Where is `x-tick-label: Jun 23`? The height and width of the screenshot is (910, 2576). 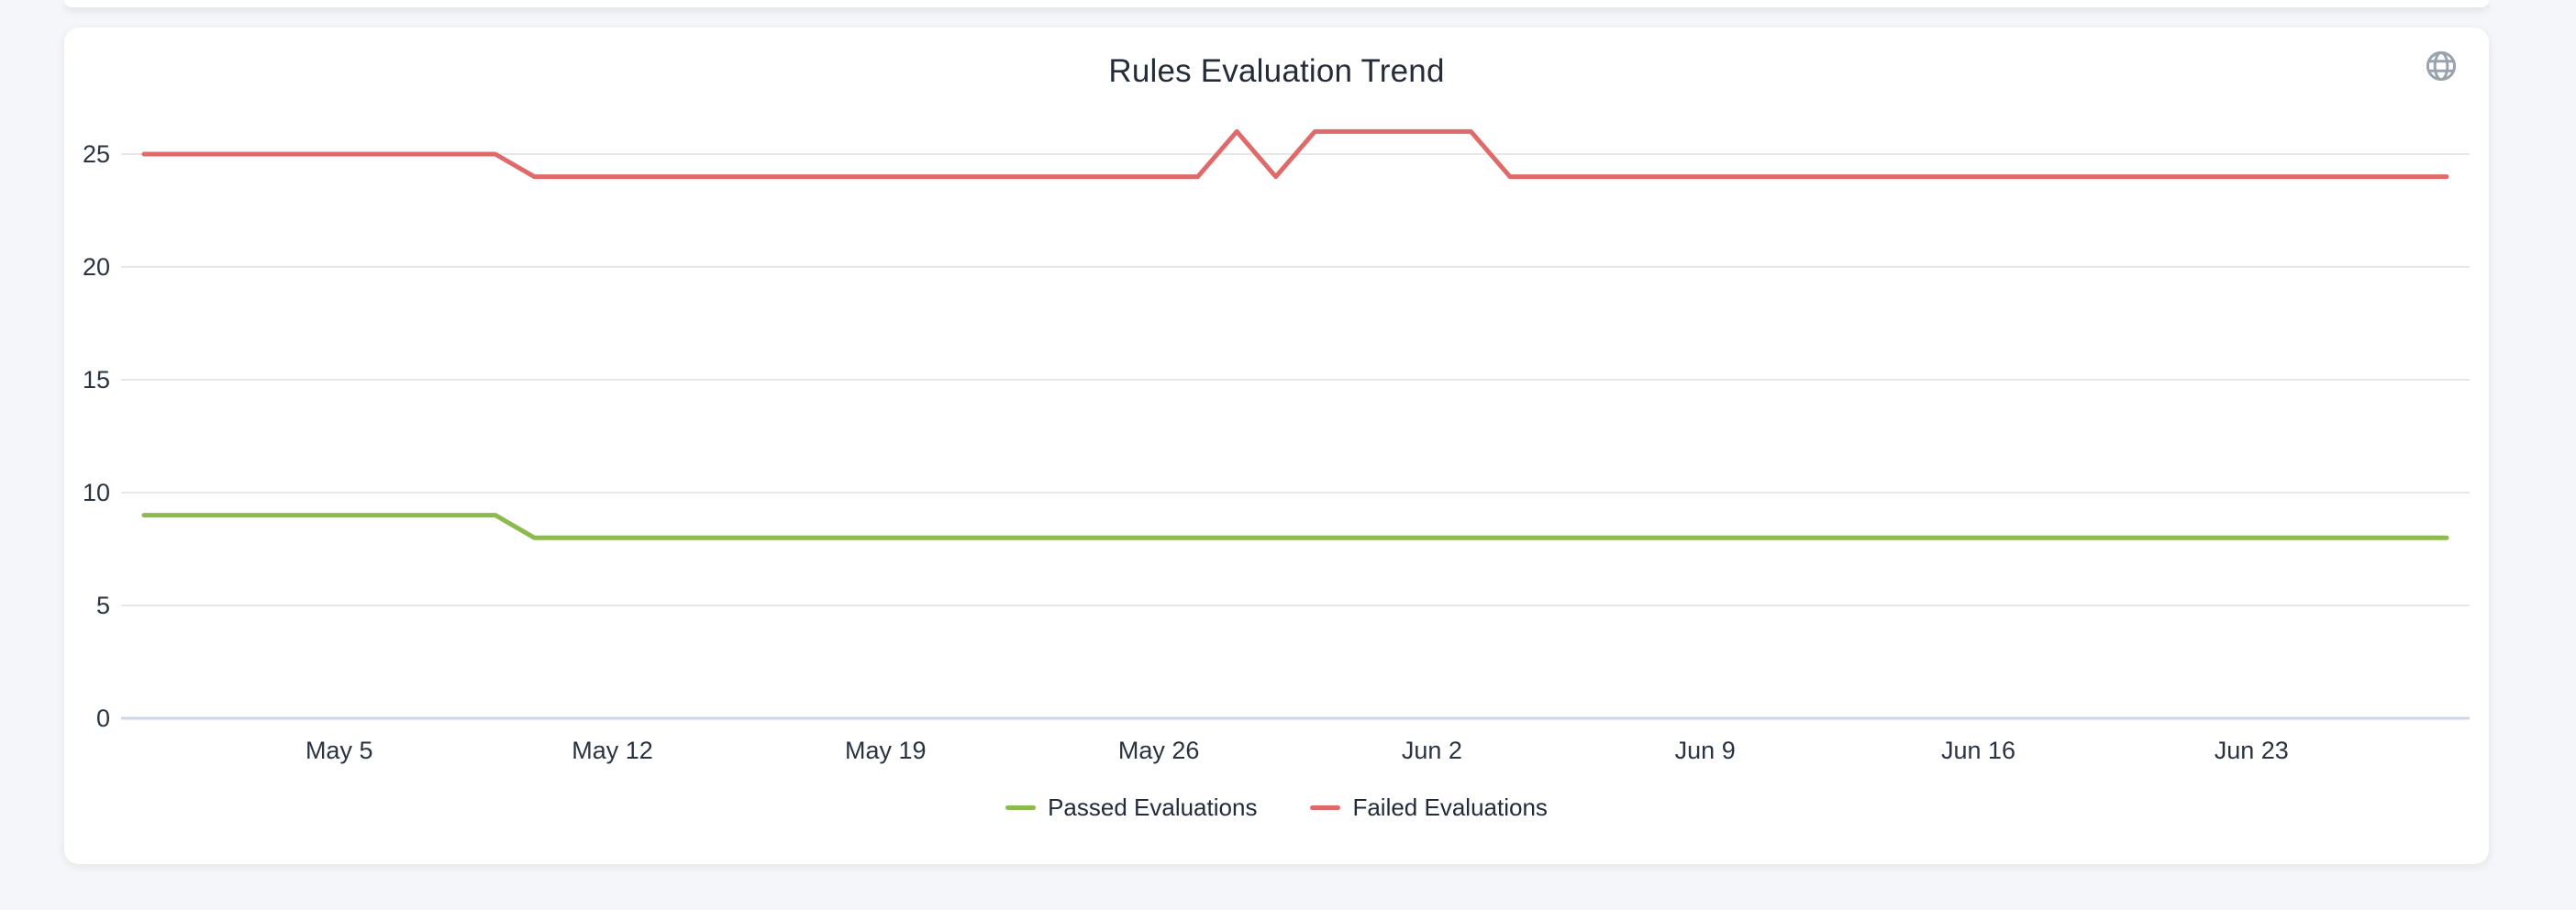 x-tick-label: Jun 23 is located at coordinates (2252, 750).